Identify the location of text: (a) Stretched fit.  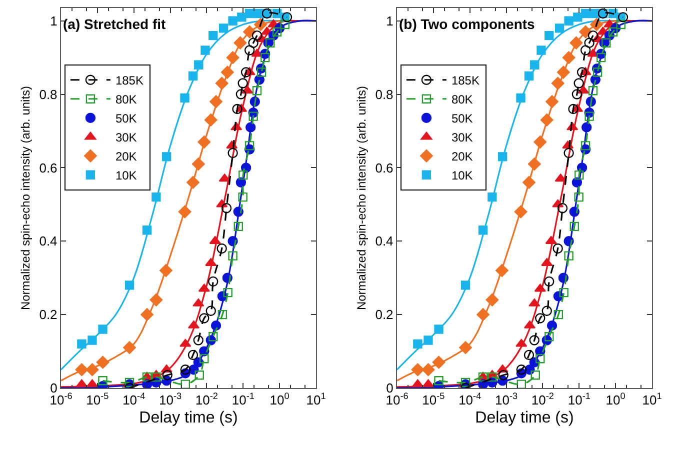
(114, 24).